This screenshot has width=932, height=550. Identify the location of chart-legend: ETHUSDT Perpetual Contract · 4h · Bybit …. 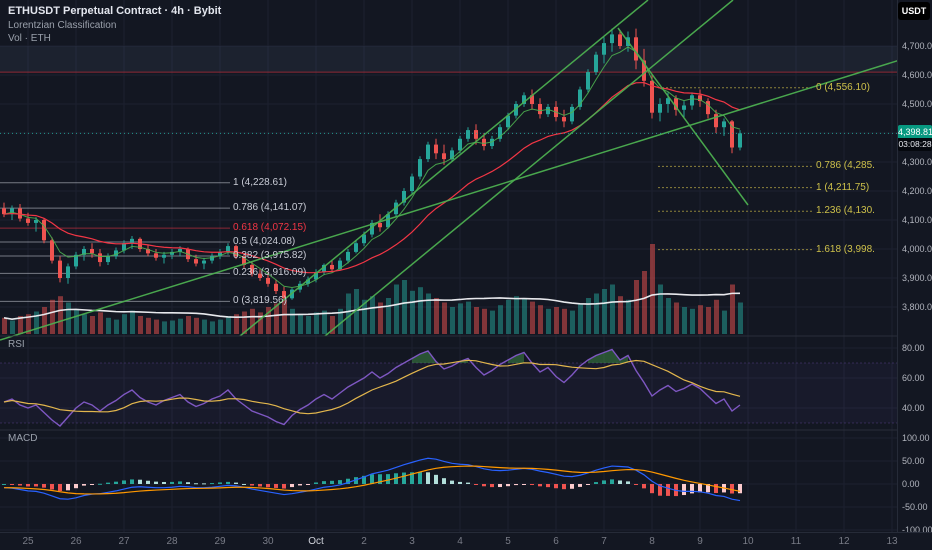
(114, 25).